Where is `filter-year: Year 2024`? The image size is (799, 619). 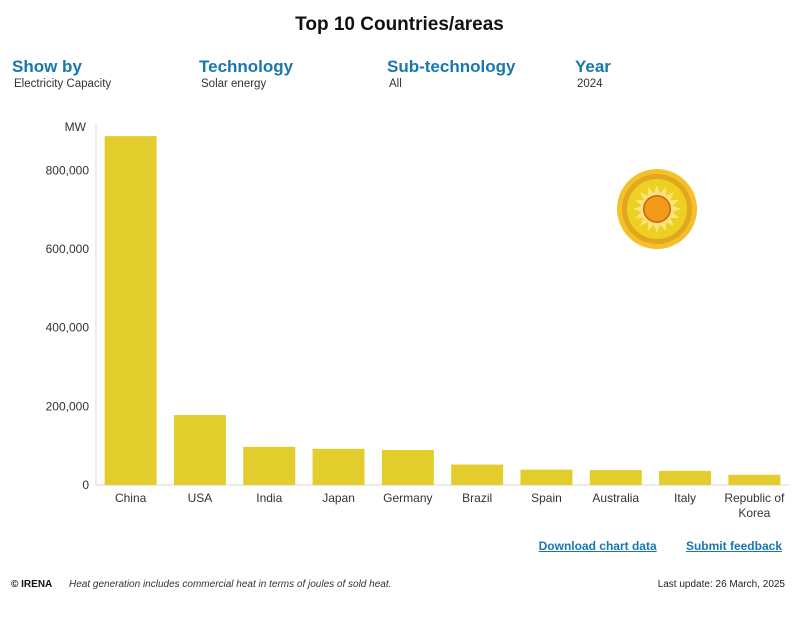 filter-year: Year 2024 is located at coordinates (593, 74).